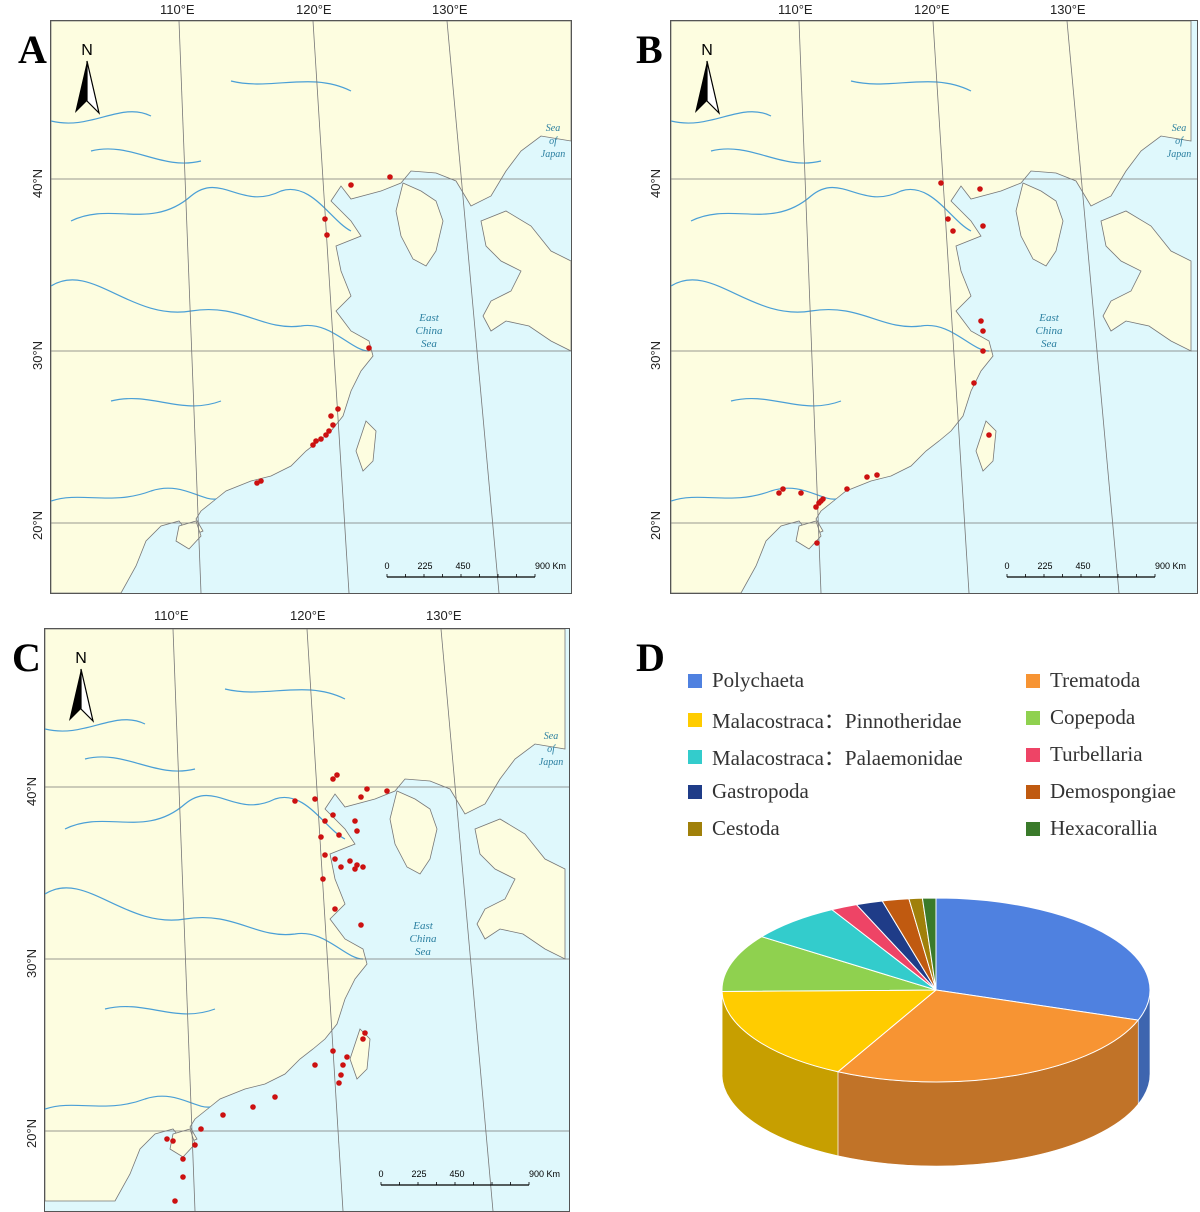 The width and height of the screenshot is (1200, 1212). I want to click on korea-peninsula, so click(419, 224).